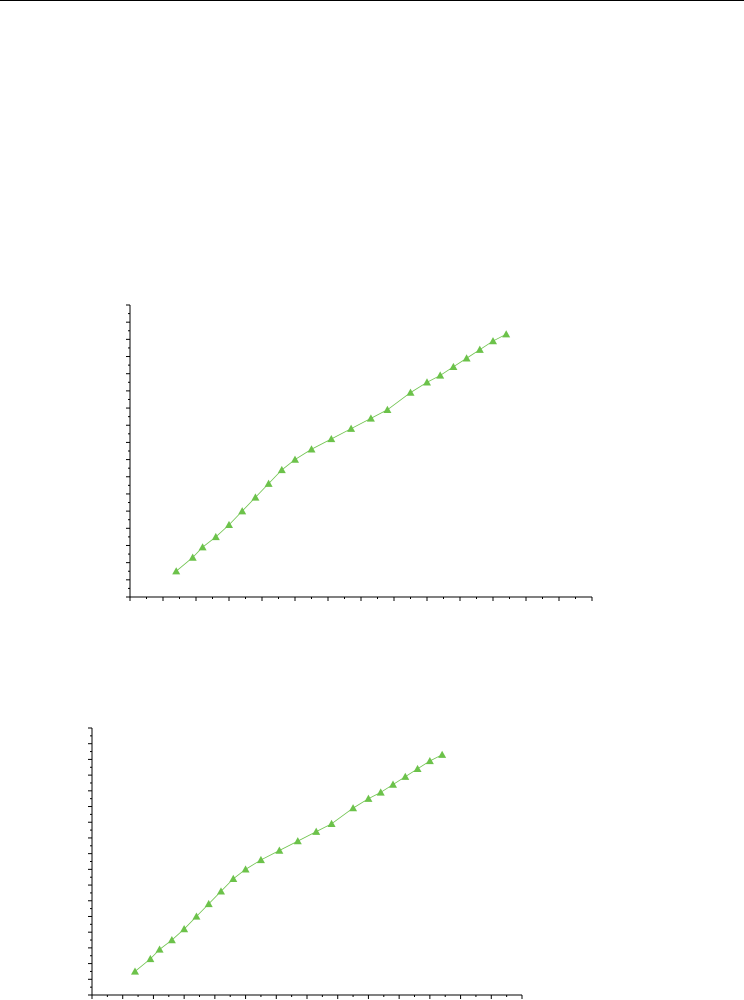  What do you see at coordinates (372, 0) in the screenshot?
I see `top-rule` at bounding box center [372, 0].